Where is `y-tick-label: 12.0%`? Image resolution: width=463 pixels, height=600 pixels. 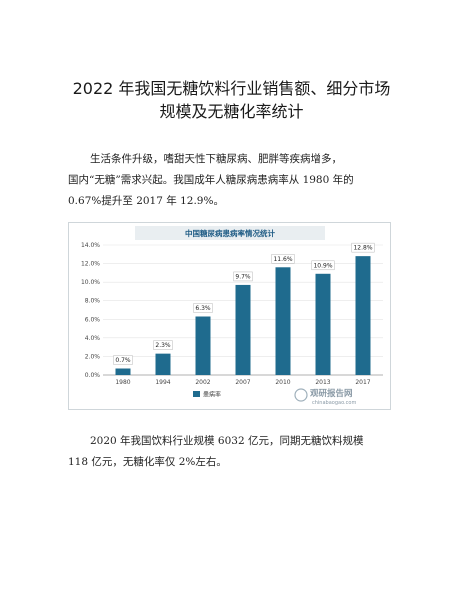
y-tick-label: 12.0% is located at coordinates (90, 264).